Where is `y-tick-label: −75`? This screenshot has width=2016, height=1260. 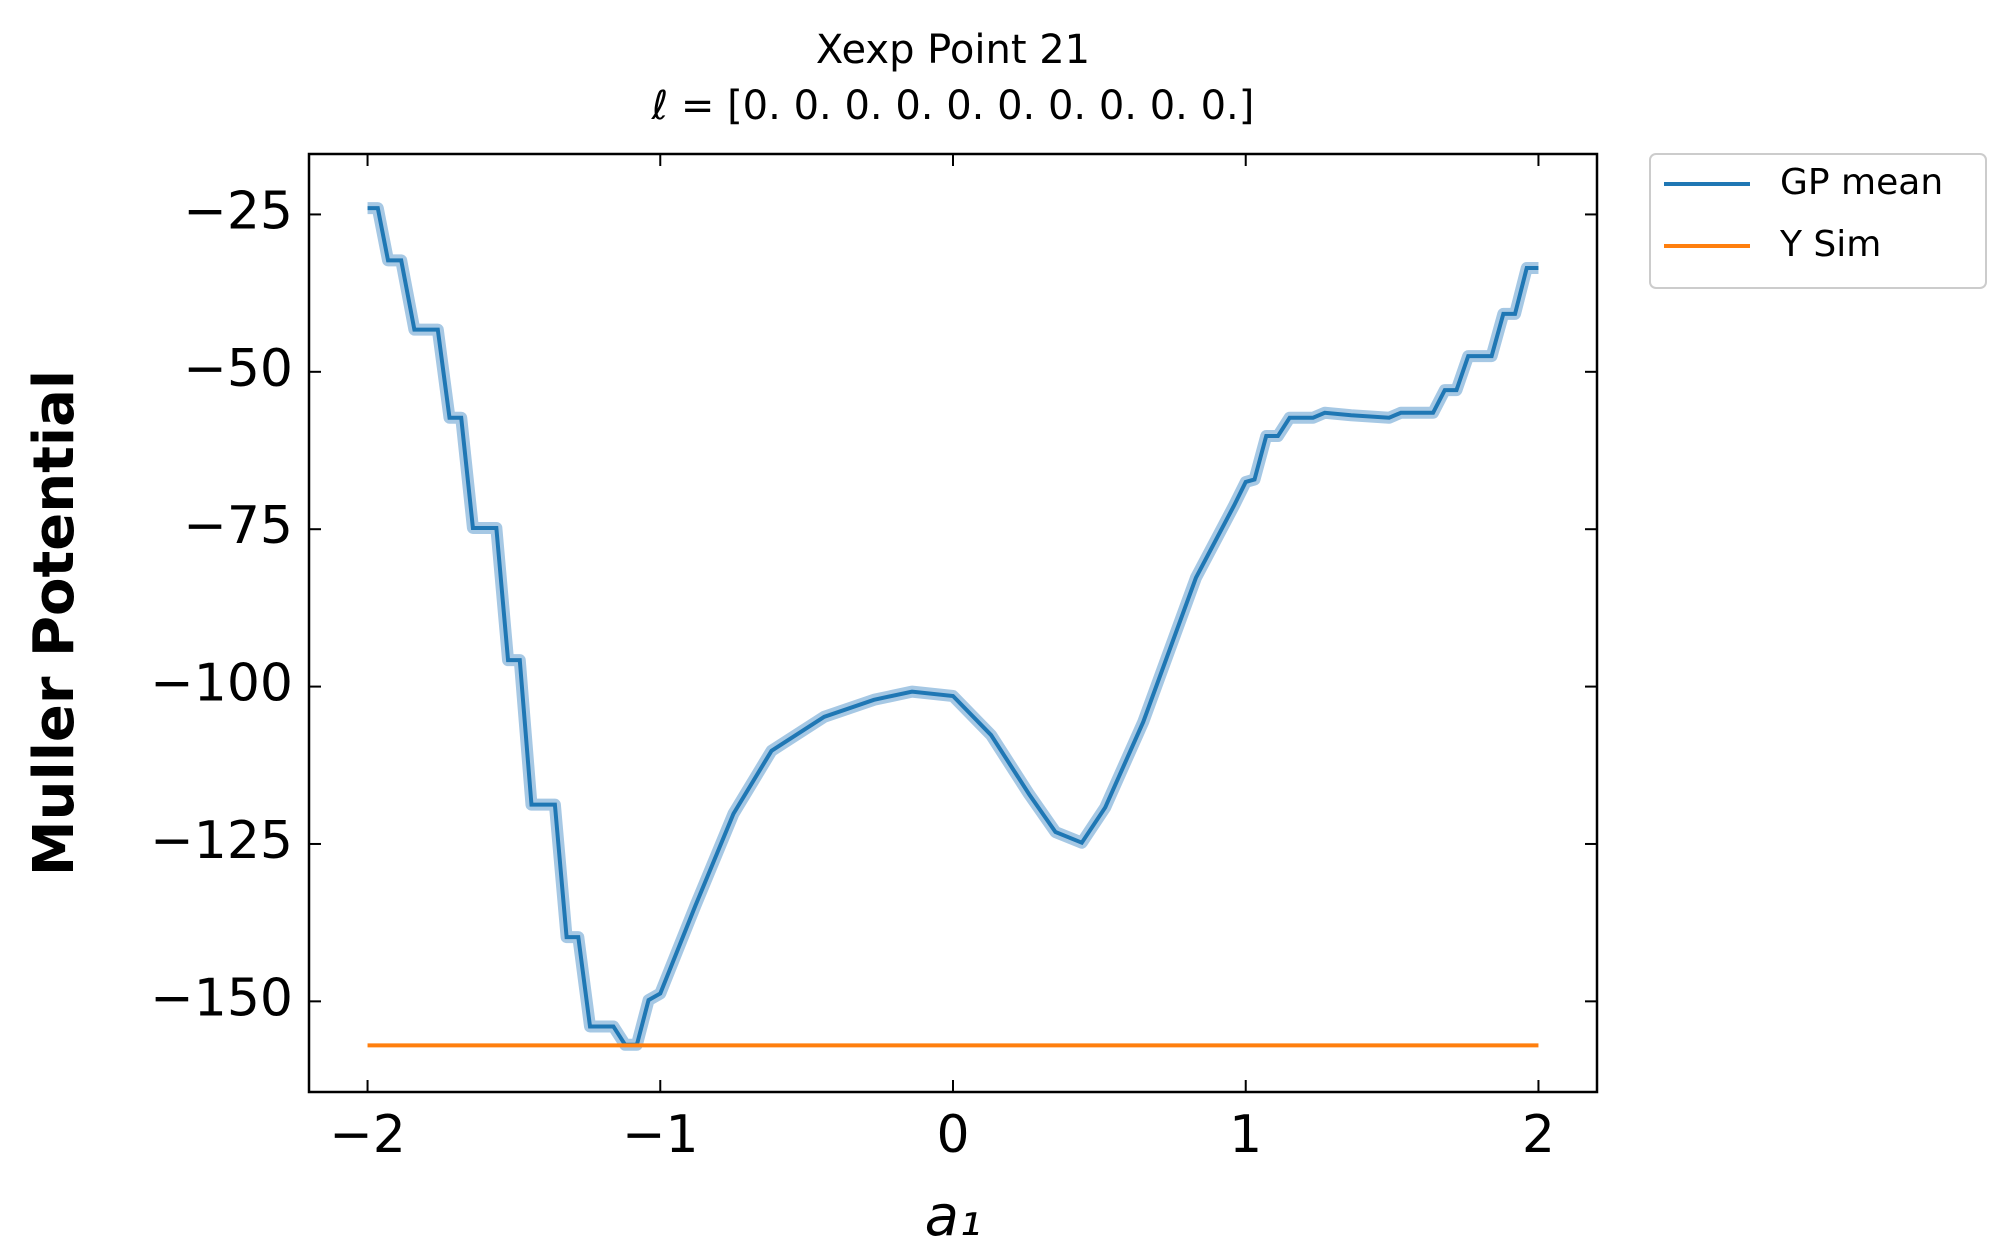
y-tick-label: −75 is located at coordinates (238, 526).